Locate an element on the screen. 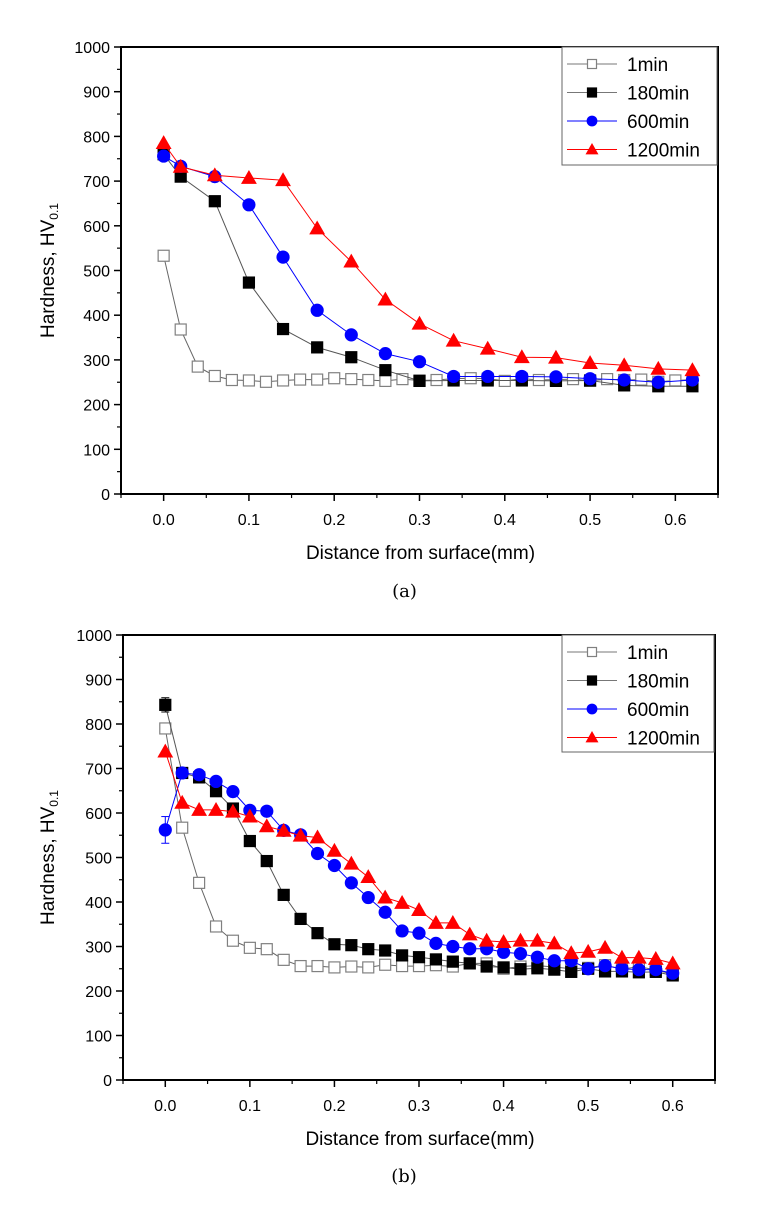 The image size is (764, 1217). legend-marker-filled-triangle is located at coordinates (592, 149).